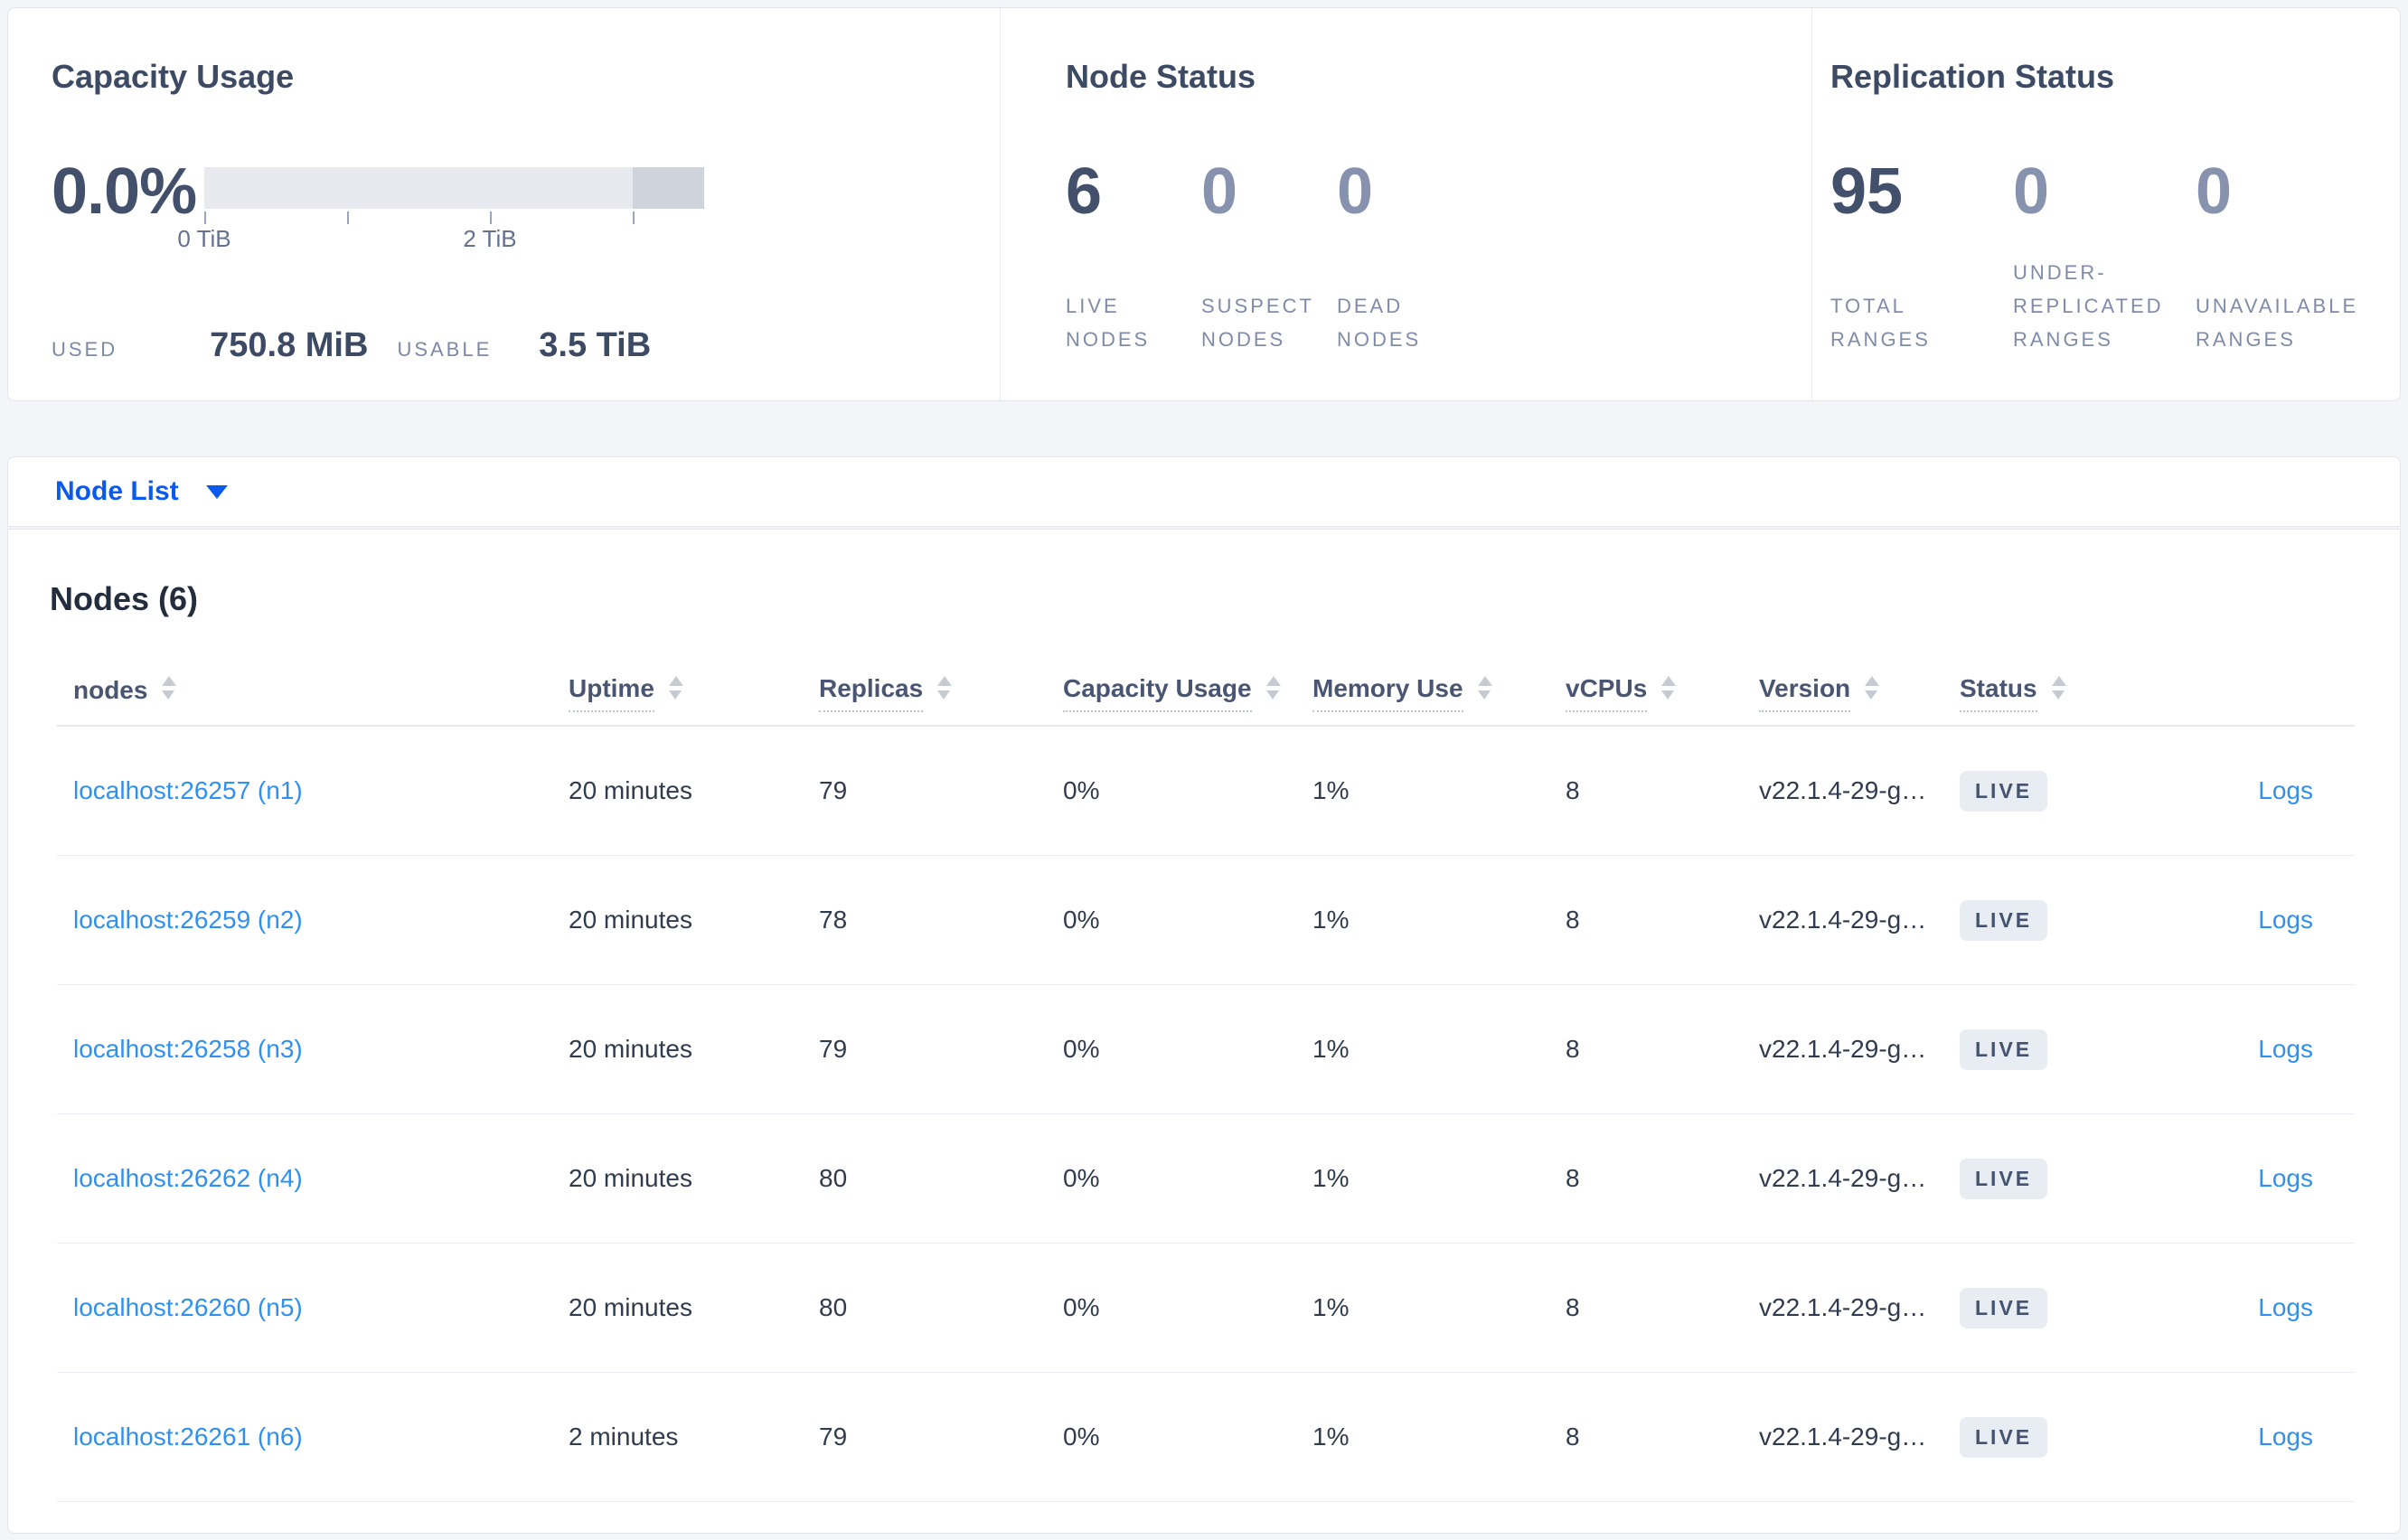  Describe the element at coordinates (445, 349) in the screenshot. I see `usable-label: USABLE` at that location.